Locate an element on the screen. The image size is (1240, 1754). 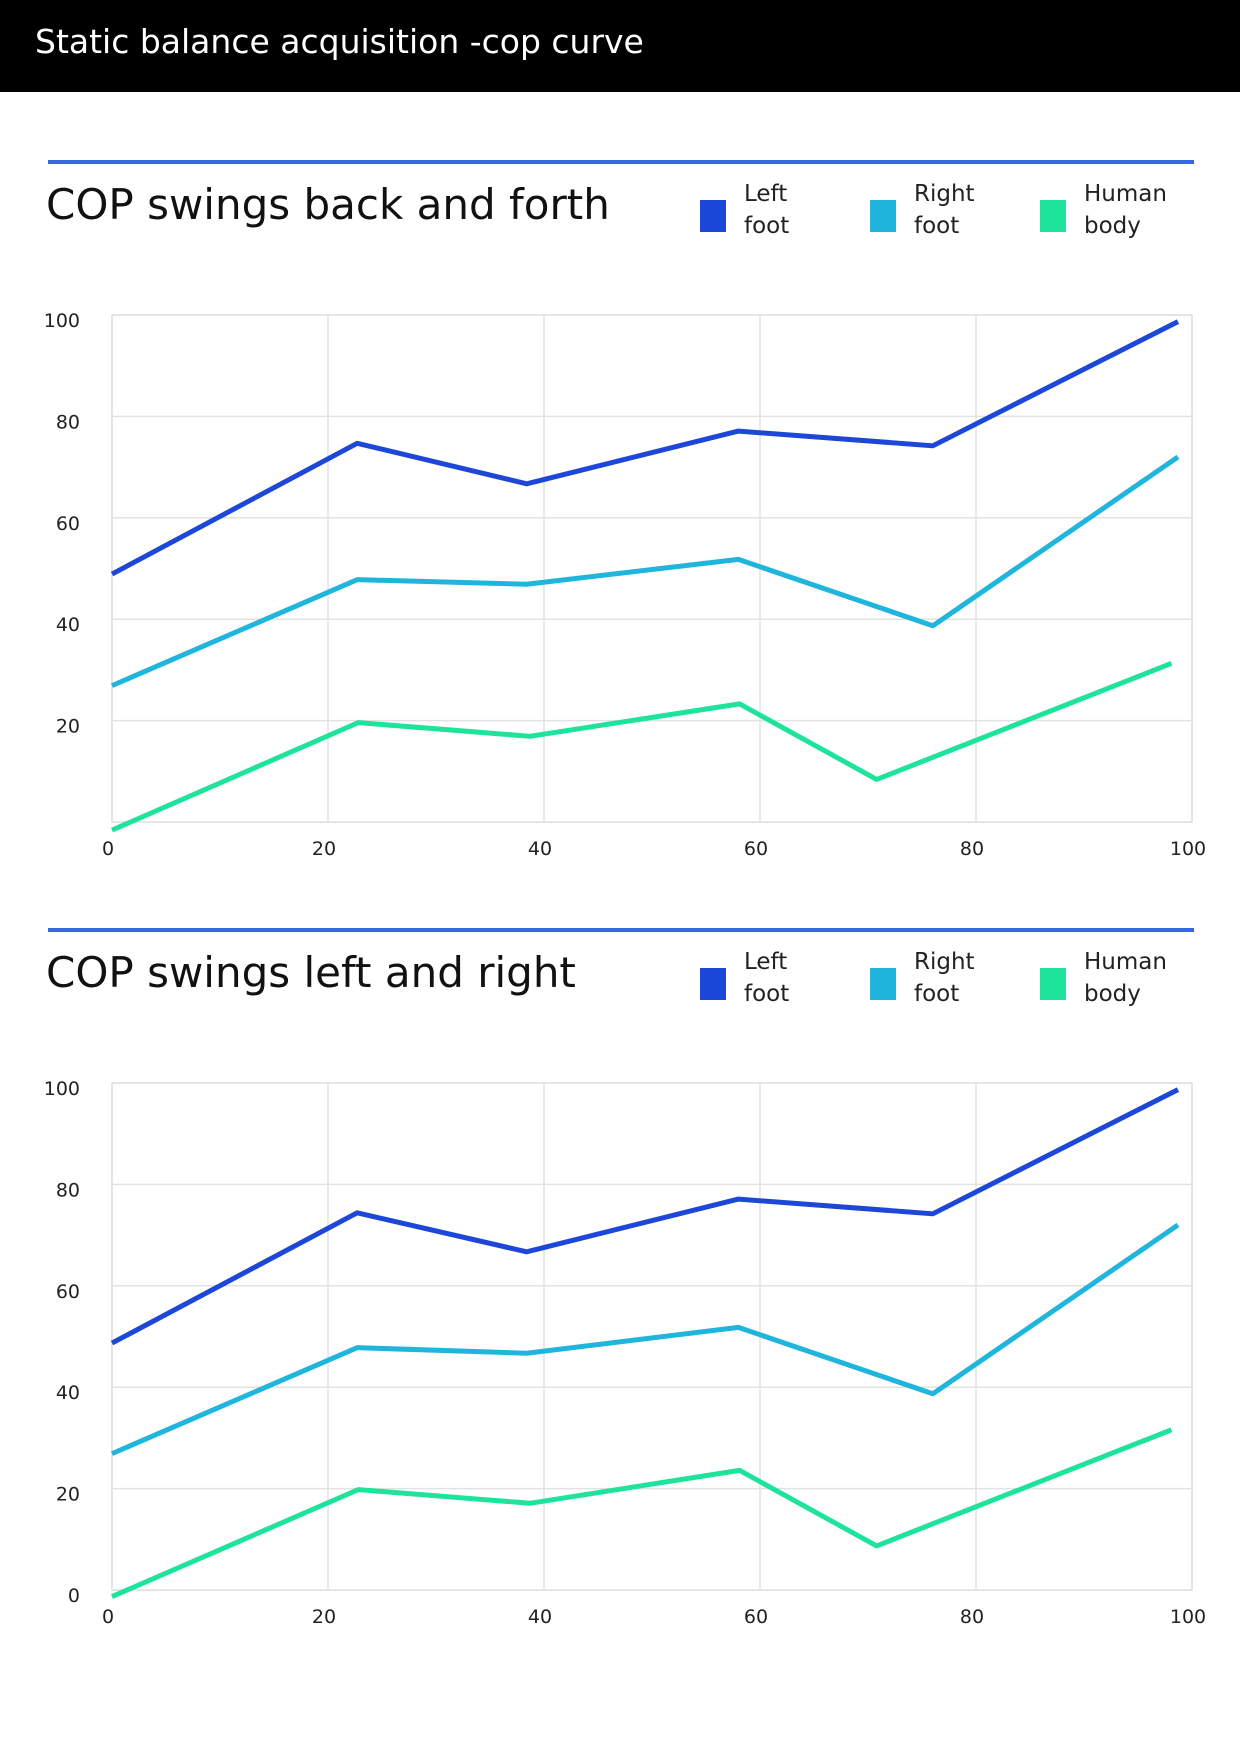
chart-title: COP swings back and forth is located at coordinates (328, 204).